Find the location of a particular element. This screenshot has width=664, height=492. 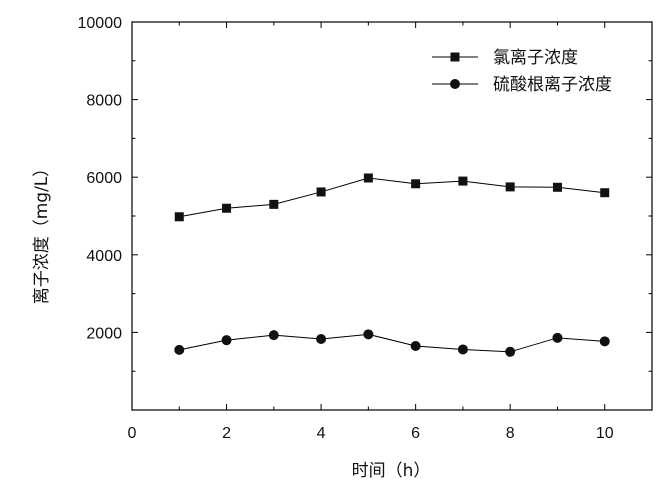

legend-entry: 硫酸根离子浓度 is located at coordinates (522, 85).